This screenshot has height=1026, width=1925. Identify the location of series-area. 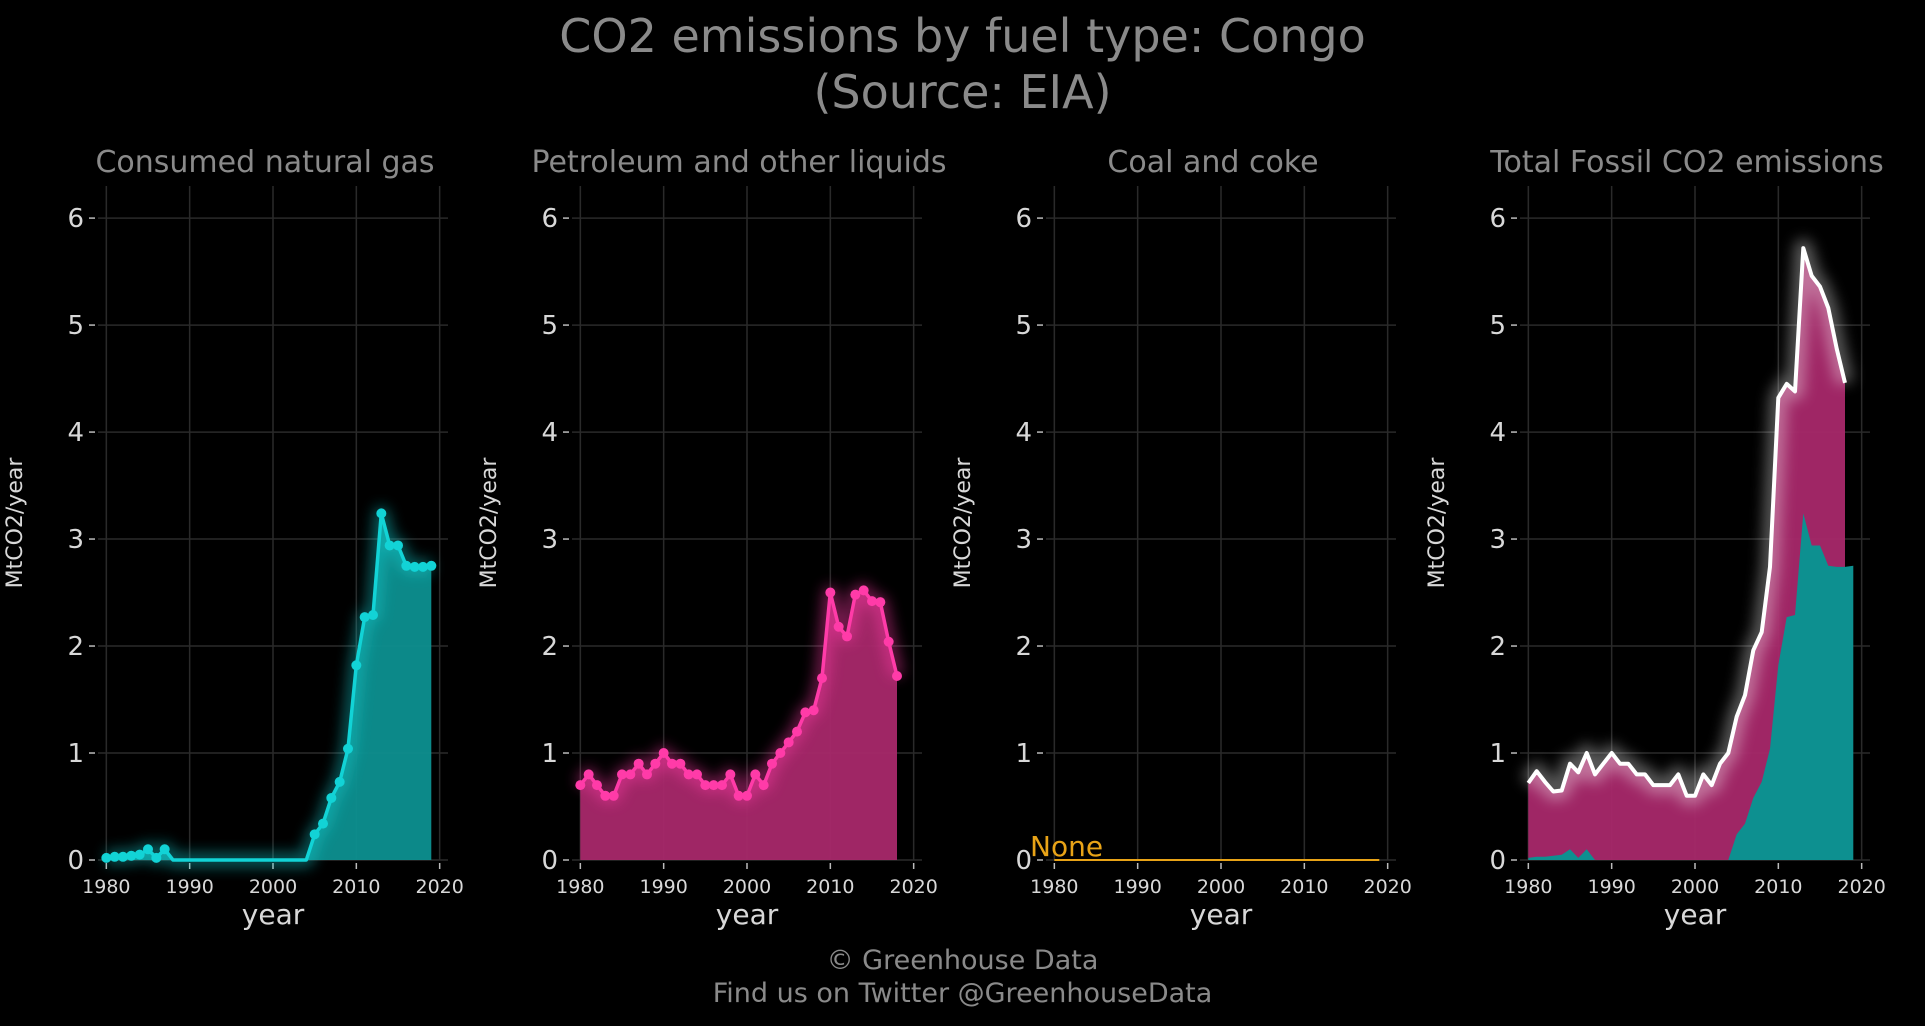
(738, 725).